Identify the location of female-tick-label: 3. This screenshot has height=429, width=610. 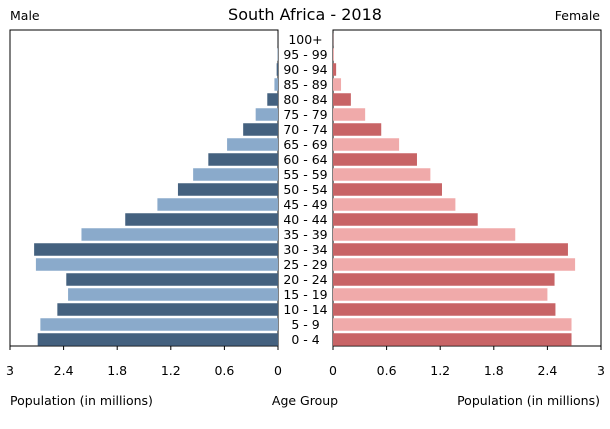
(601, 370).